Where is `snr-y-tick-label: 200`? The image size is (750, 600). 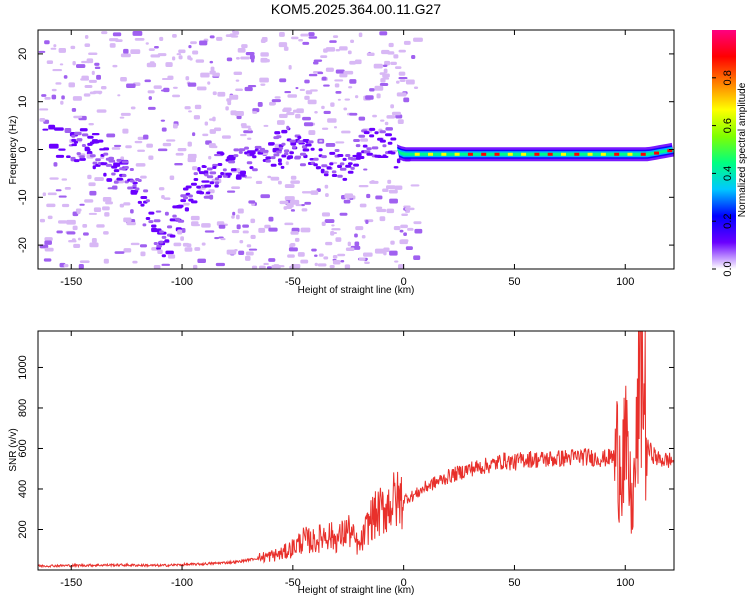
snr-y-tick-label: 200 is located at coordinates (23, 529).